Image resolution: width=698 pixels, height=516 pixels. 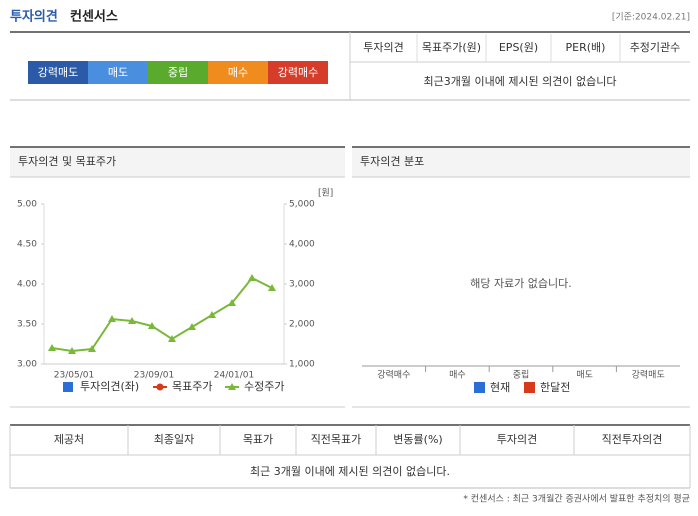 I want to click on x-tick-label: 매수, so click(x=457, y=375).